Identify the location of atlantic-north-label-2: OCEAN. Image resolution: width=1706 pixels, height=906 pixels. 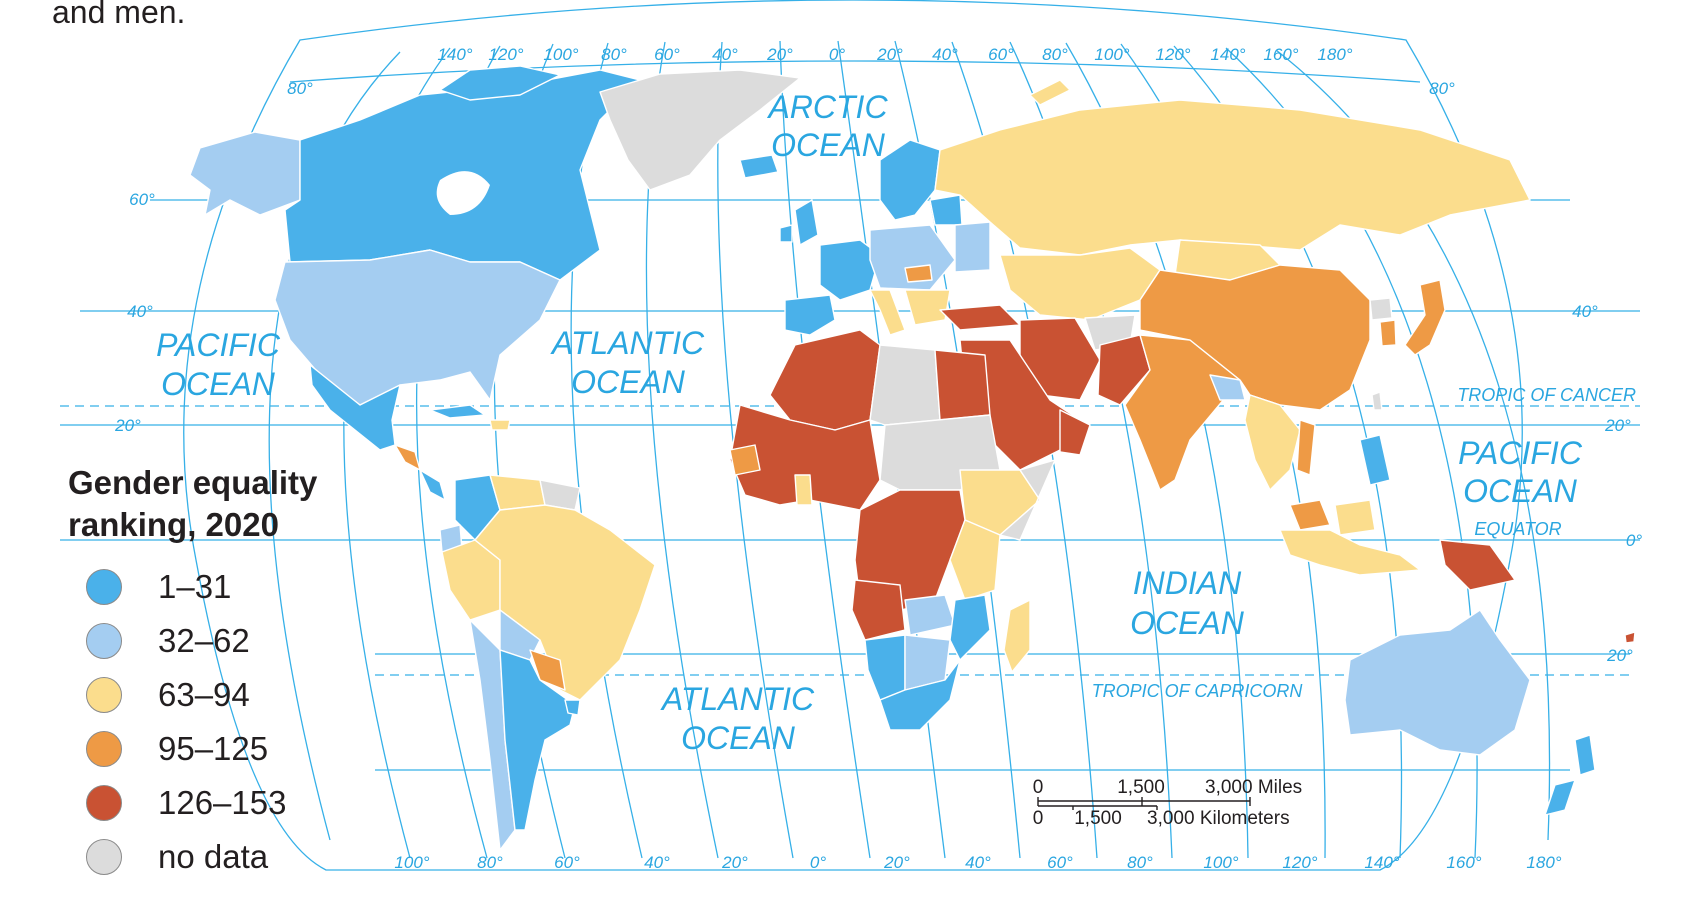
(628, 382).